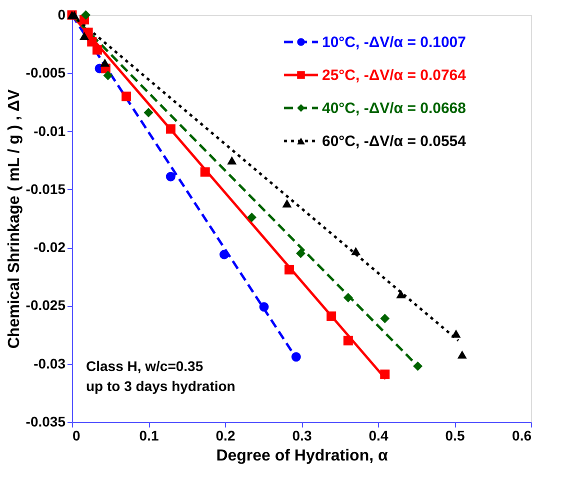 Image resolution: width=573 pixels, height=482 pixels. Describe the element at coordinates (76, 436) in the screenshot. I see `x-tick-label: 0` at that location.